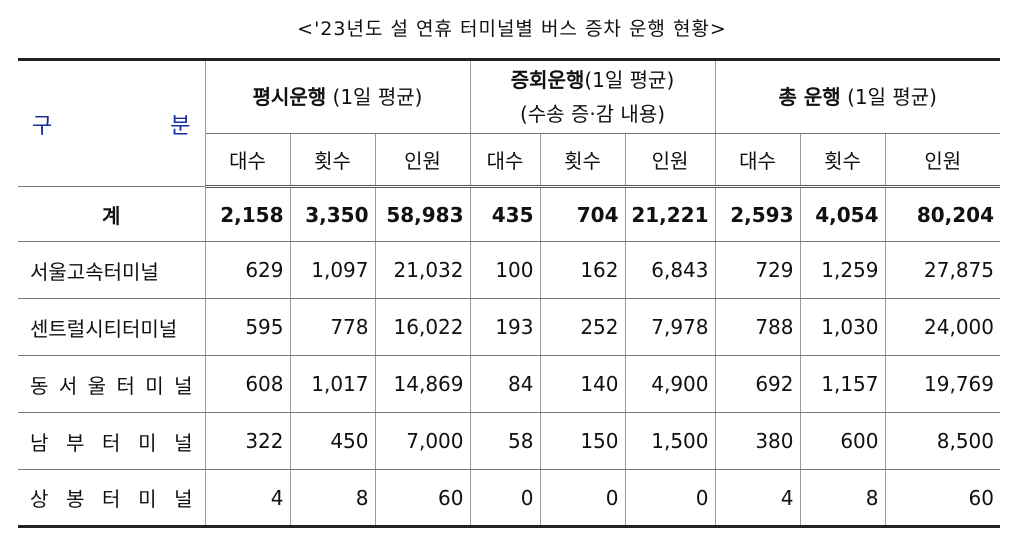  What do you see at coordinates (582, 384) in the screenshot?
I see `cell: 140` at bounding box center [582, 384].